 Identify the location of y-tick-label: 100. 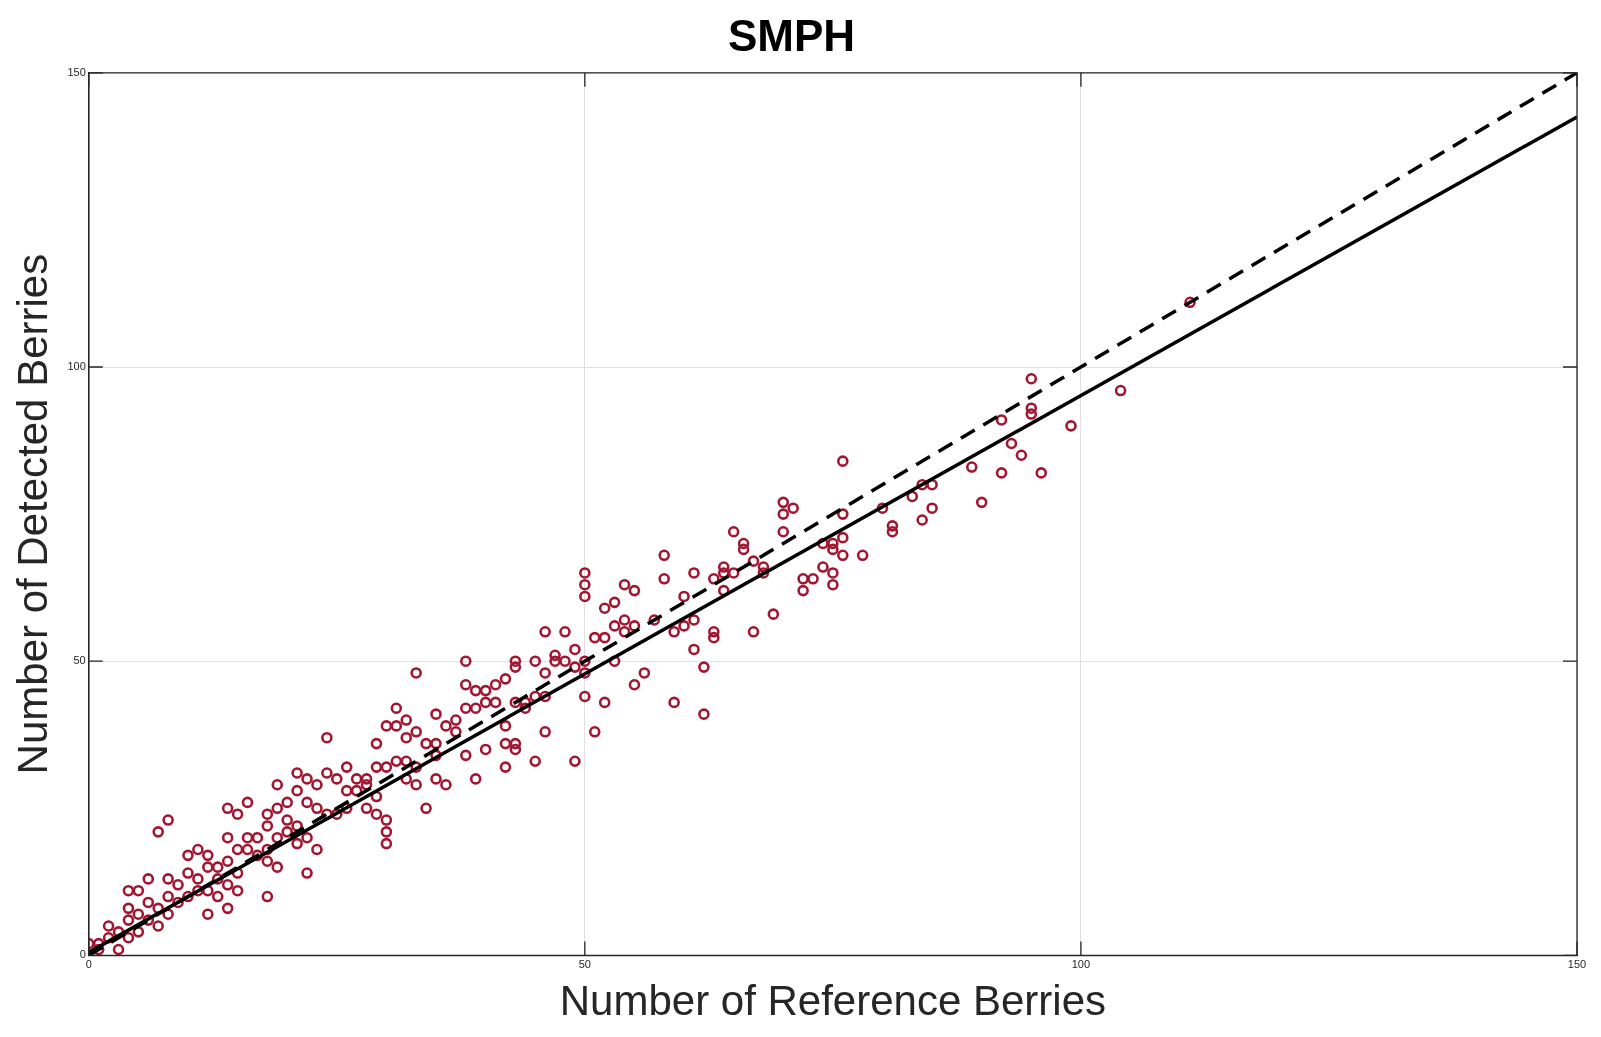
(76, 366).